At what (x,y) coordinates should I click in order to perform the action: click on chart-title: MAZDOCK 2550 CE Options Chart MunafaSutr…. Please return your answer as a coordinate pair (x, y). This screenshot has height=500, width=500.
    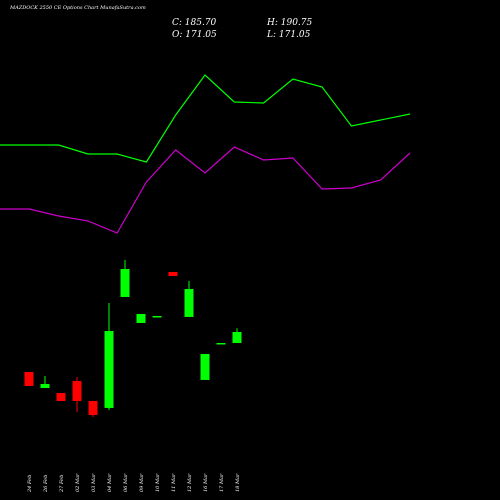
    Looking at the image, I should click on (77, 8).